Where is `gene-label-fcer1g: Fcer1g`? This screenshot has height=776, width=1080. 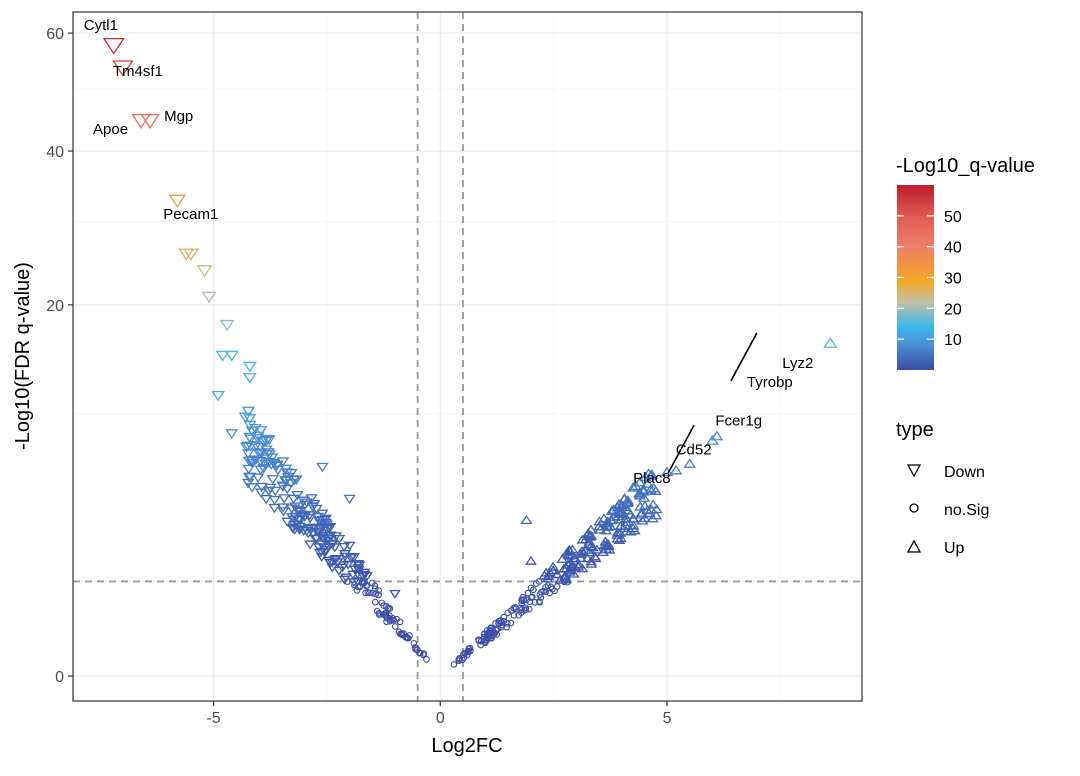 gene-label-fcer1g: Fcer1g is located at coordinates (738, 420).